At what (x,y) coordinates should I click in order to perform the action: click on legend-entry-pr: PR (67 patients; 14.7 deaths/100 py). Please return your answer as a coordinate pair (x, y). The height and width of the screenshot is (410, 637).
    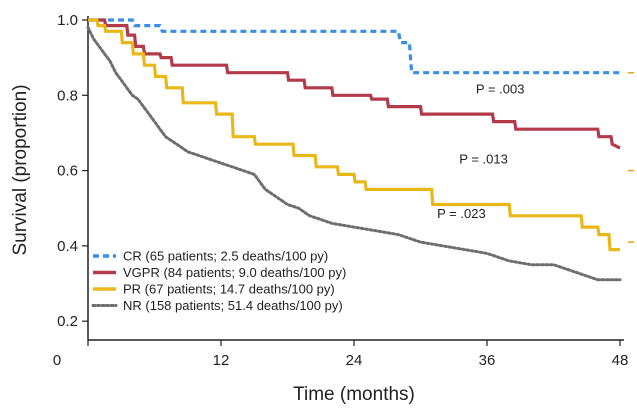
    Looking at the image, I should click on (229, 289).